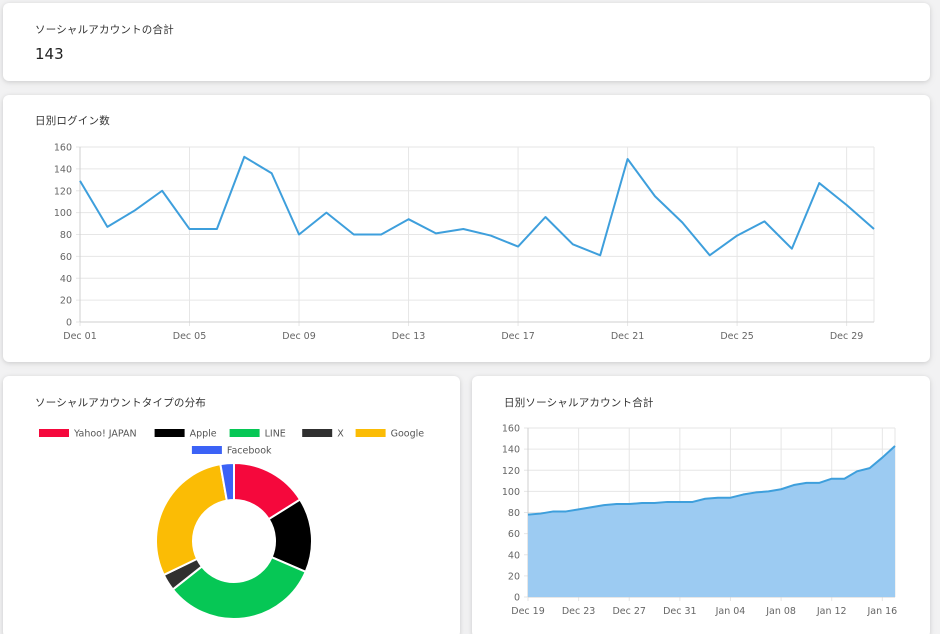 This screenshot has width=940, height=634. Describe the element at coordinates (63, 169) in the screenshot. I see `logins-y-tick-label: 140` at that location.